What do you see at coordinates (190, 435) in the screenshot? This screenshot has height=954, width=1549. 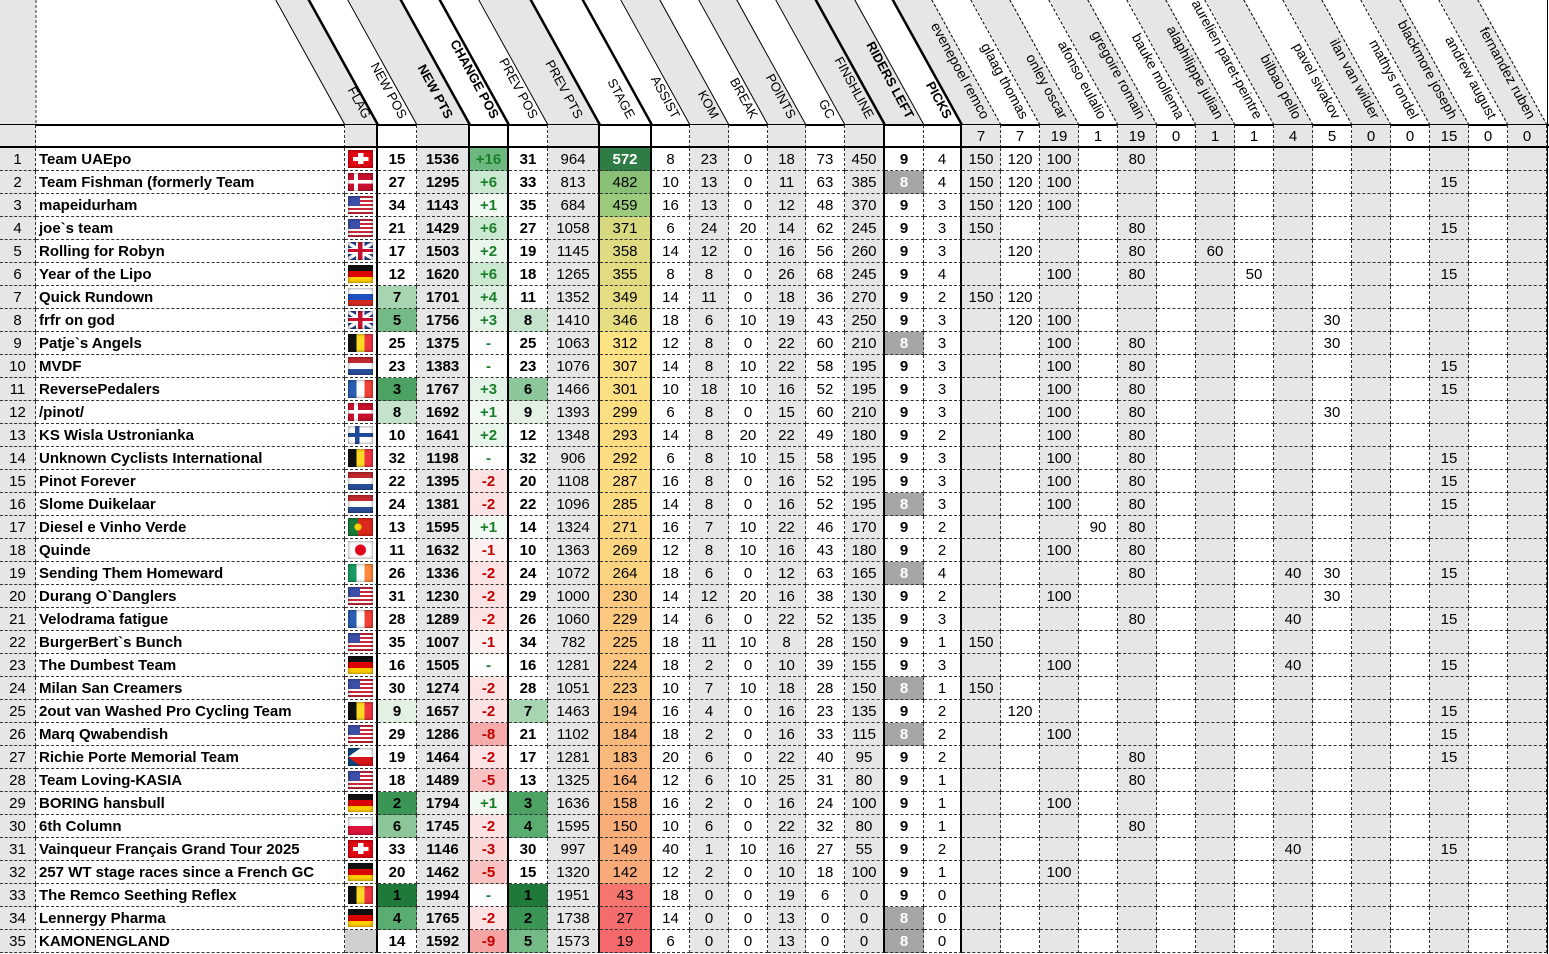 I see `team-name: KS Wisla Ustronianka` at bounding box center [190, 435].